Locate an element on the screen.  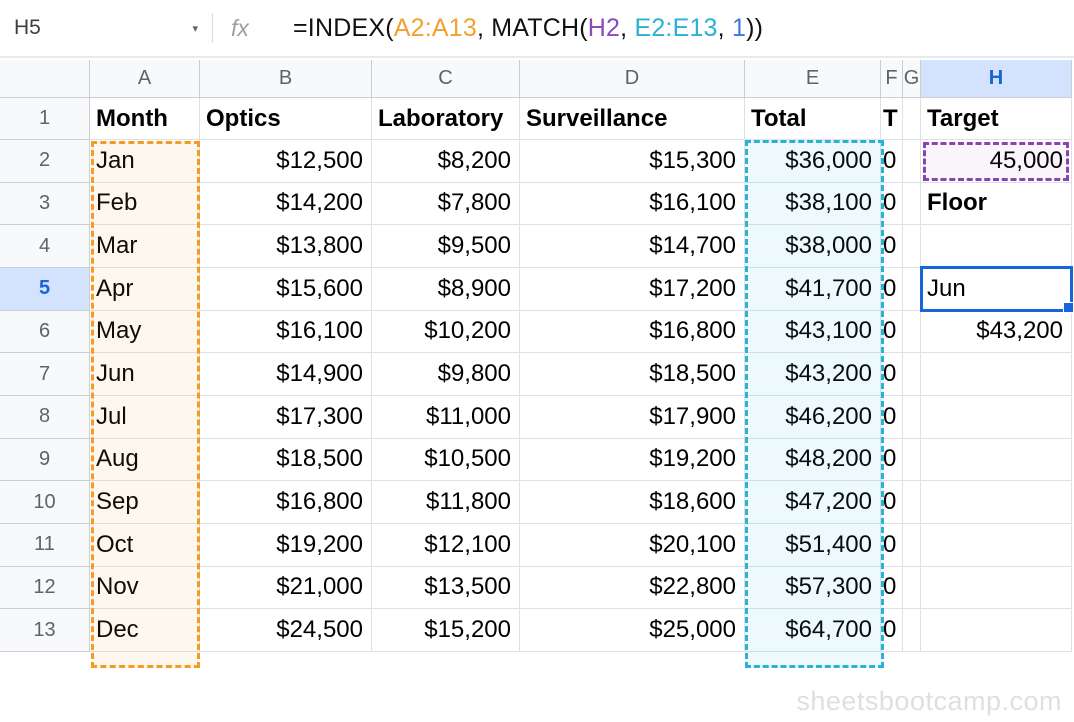
row-header-7: 7 is located at coordinates (45, 374).